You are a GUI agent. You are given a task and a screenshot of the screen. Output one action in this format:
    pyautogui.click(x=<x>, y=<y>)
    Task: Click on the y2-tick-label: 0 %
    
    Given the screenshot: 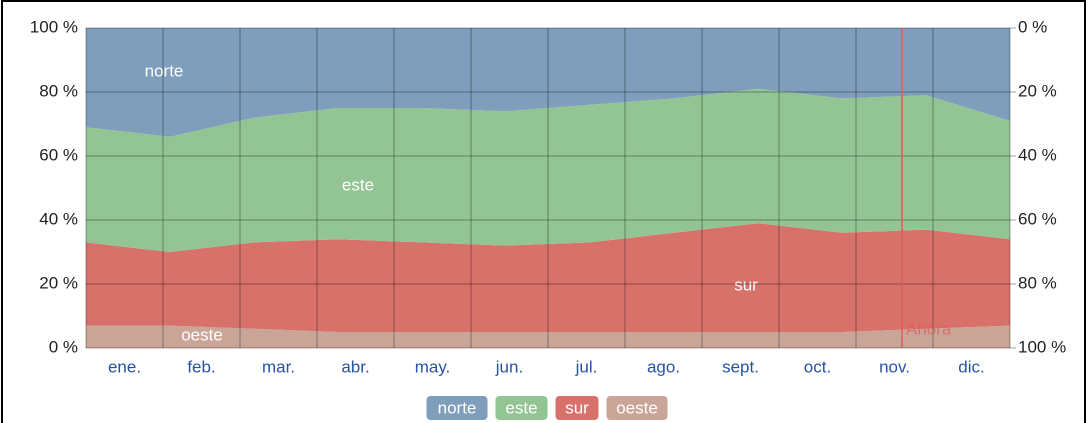 What is the action you would take?
    pyautogui.click(x=1032, y=26)
    